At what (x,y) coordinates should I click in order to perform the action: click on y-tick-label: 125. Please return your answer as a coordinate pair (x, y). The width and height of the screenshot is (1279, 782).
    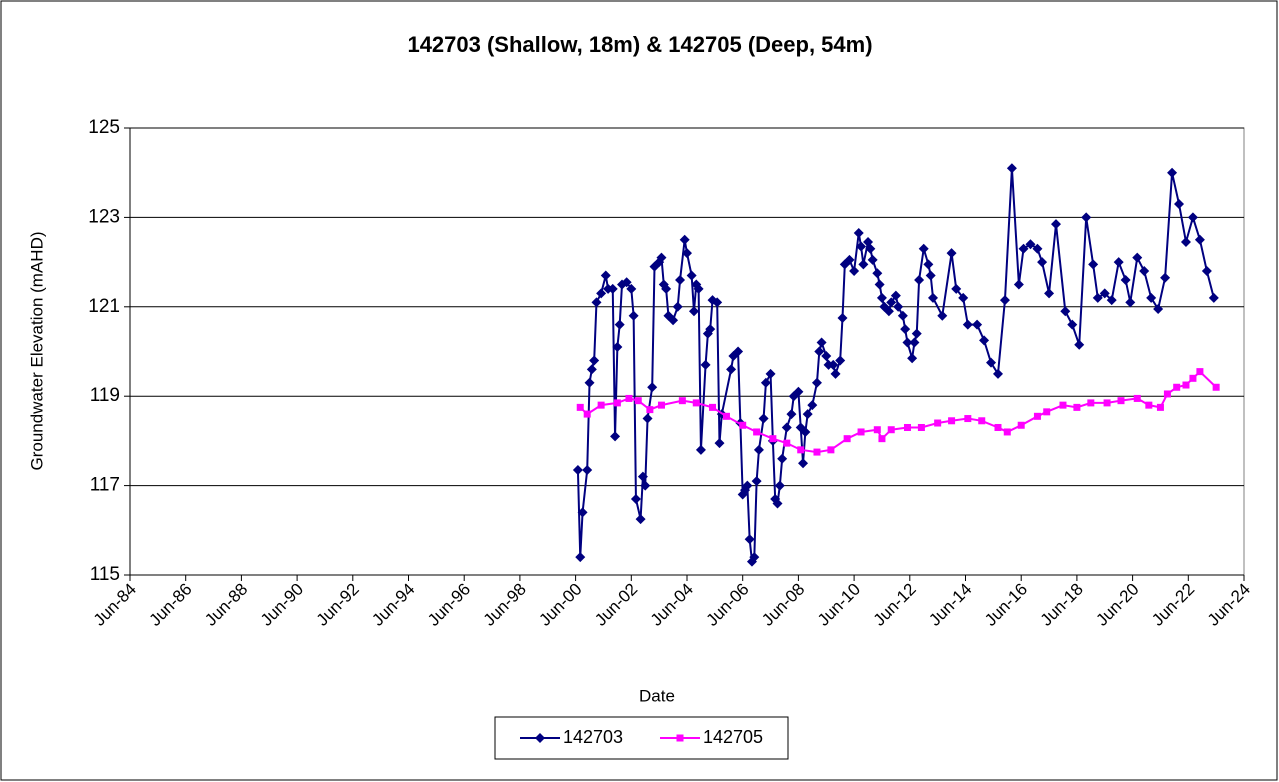
    Looking at the image, I should click on (104, 127).